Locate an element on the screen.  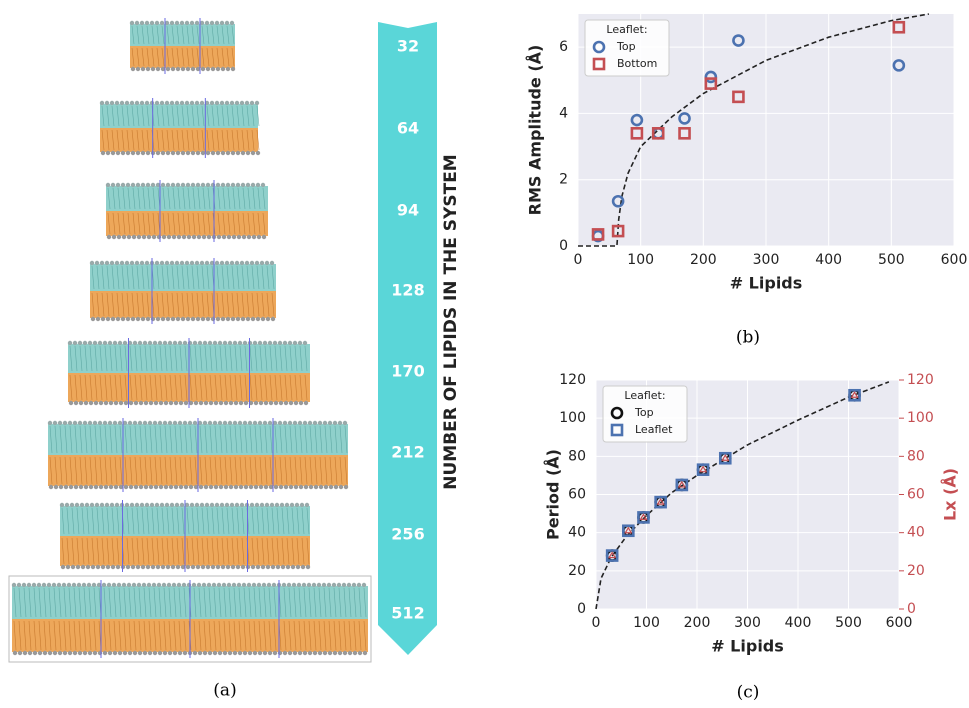
y2-tick-label: 20 is located at coordinates (916, 571).